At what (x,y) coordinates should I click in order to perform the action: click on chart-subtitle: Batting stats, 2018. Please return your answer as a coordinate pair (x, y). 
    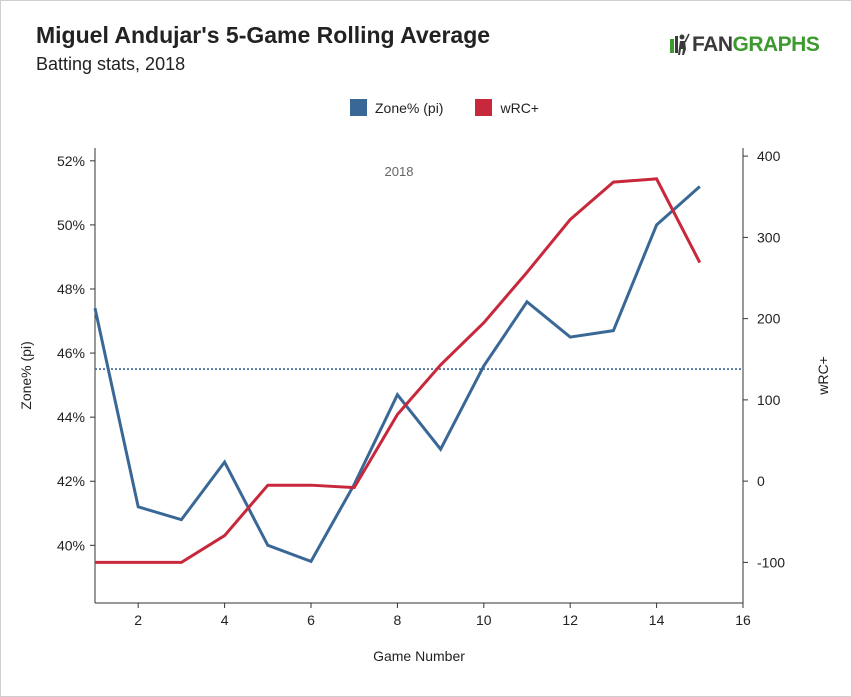
    Looking at the image, I should click on (111, 64).